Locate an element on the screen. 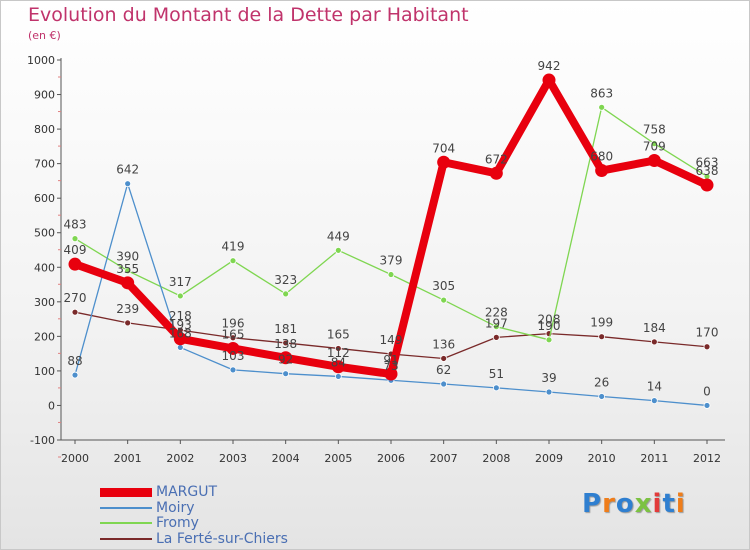  x-tick-label: 2000 is located at coordinates (75, 458).